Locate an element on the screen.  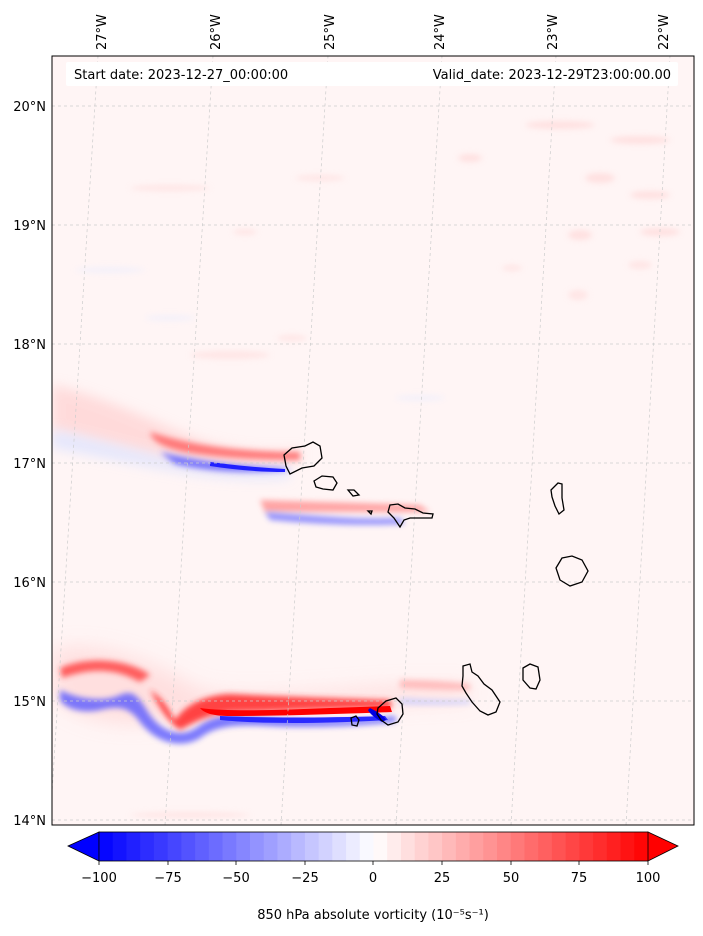
island-santiago is located at coordinates (481, 689).